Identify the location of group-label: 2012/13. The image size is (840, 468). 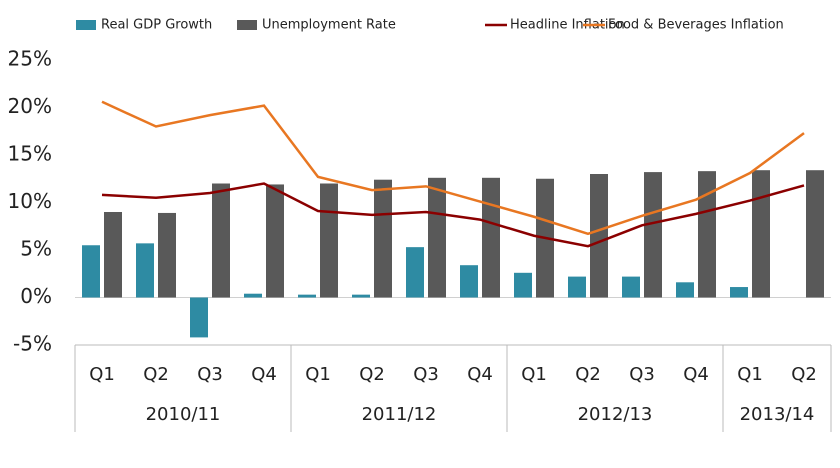
(615, 414).